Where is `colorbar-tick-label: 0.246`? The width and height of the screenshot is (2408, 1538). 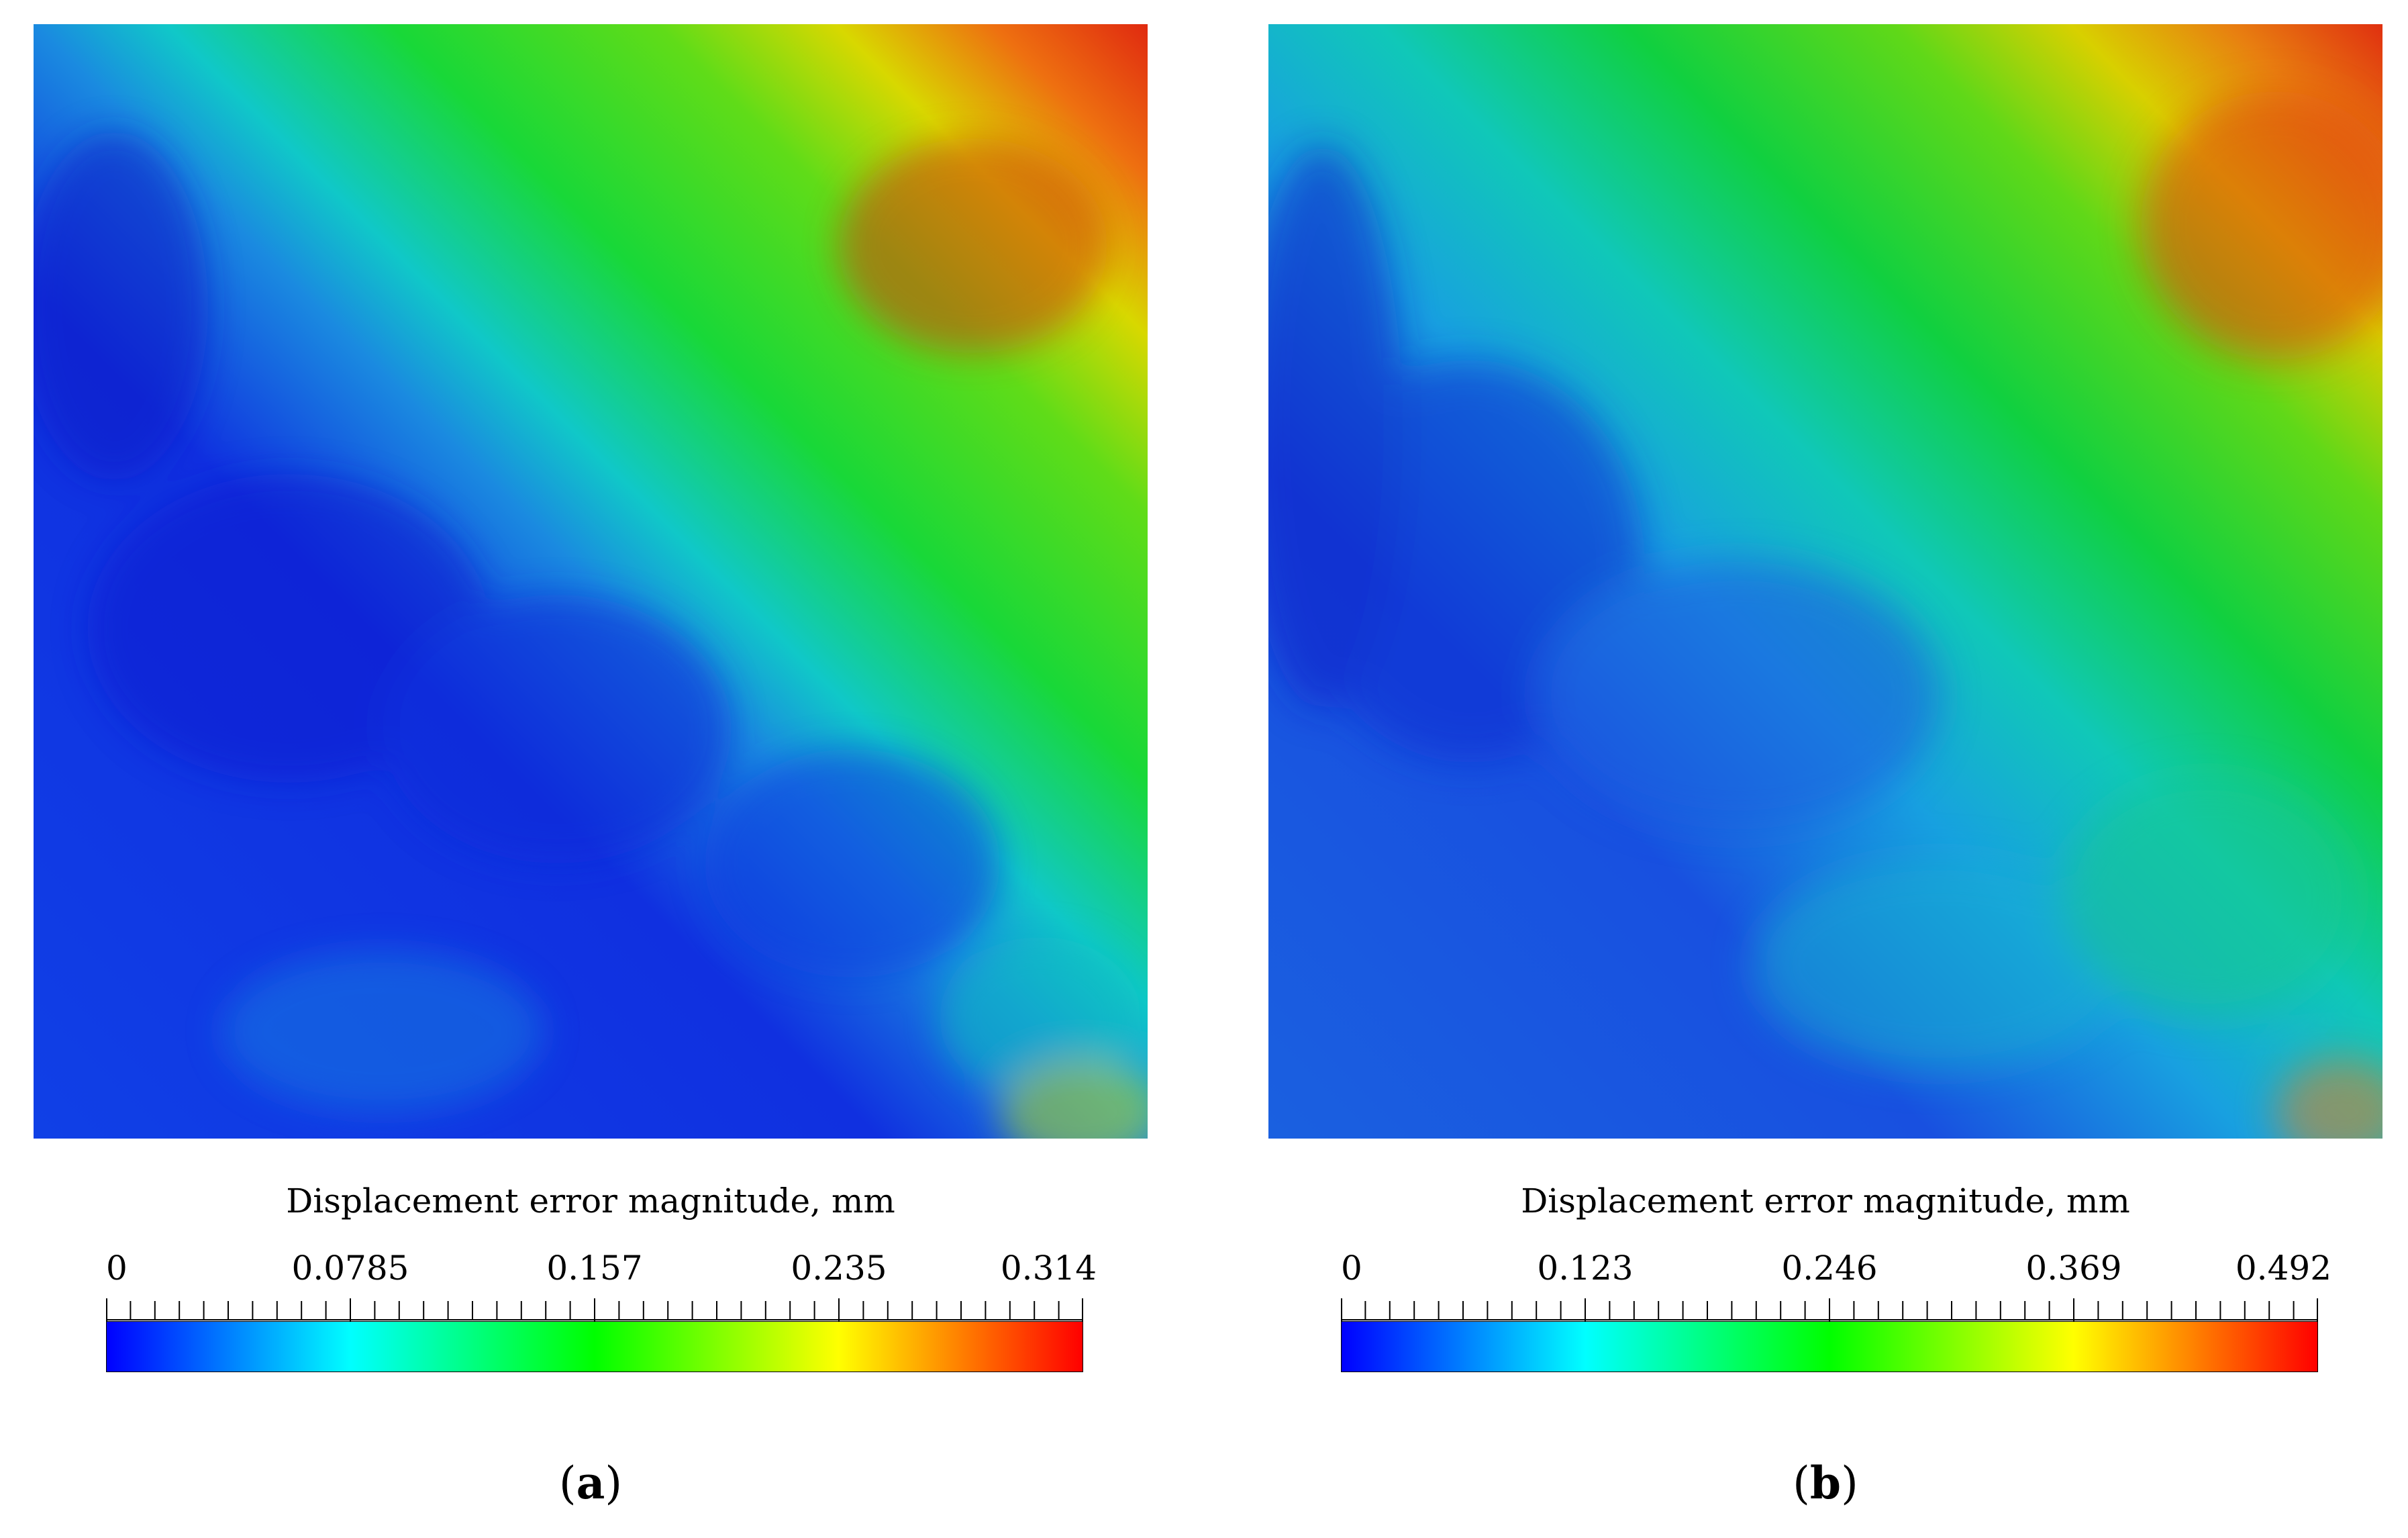
colorbar-tick-label: 0.246 is located at coordinates (1829, 1268).